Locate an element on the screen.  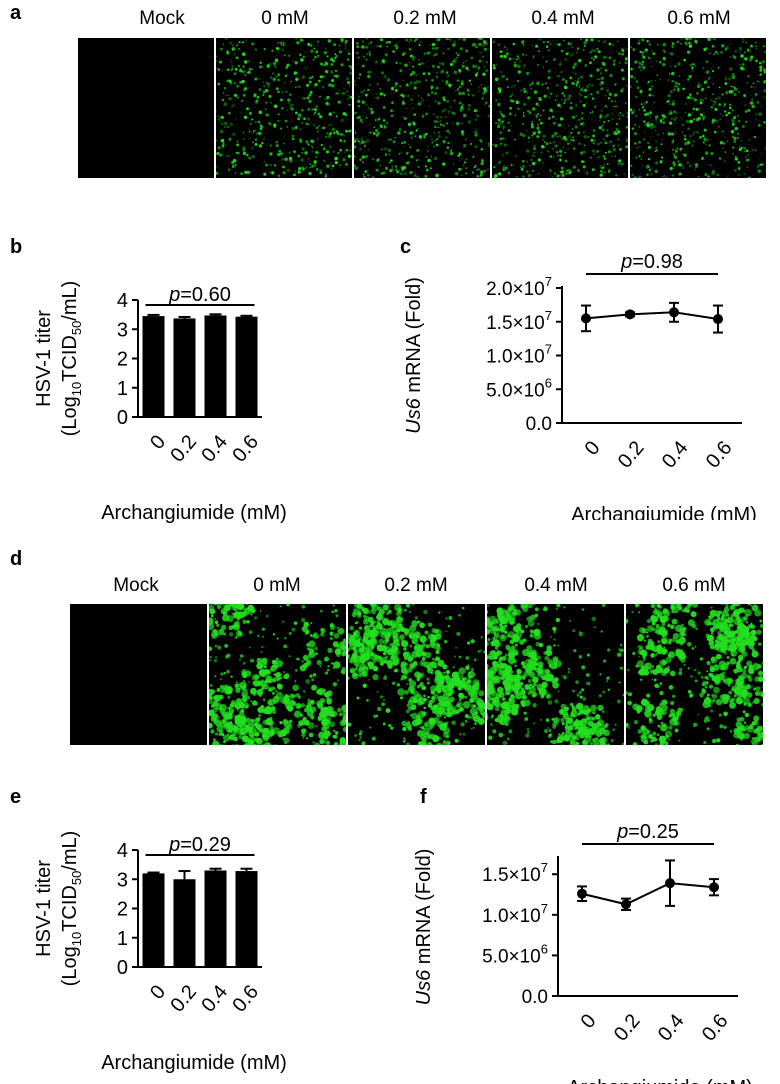
micrograph-0mM is located at coordinates (284, 108).